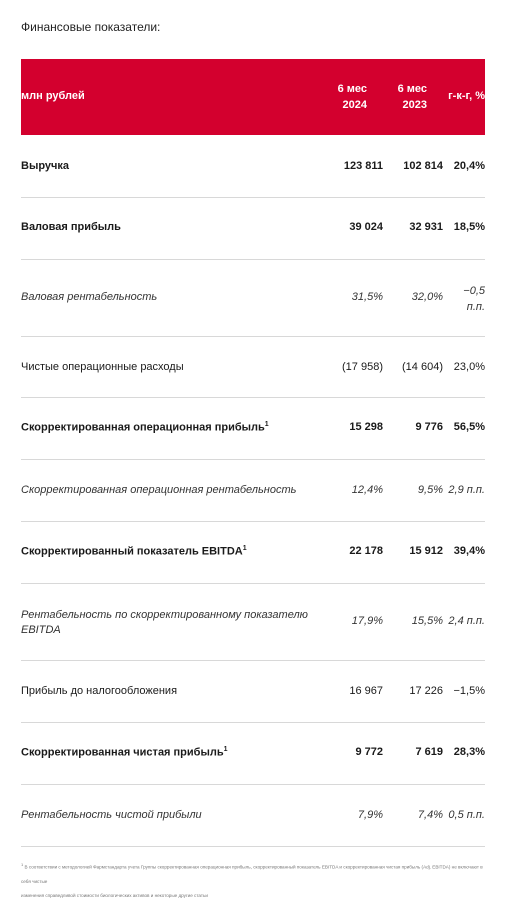 The image size is (506, 903). Describe the element at coordinates (426, 551) in the screenshot. I see `row-value-2023: 15 912` at that location.